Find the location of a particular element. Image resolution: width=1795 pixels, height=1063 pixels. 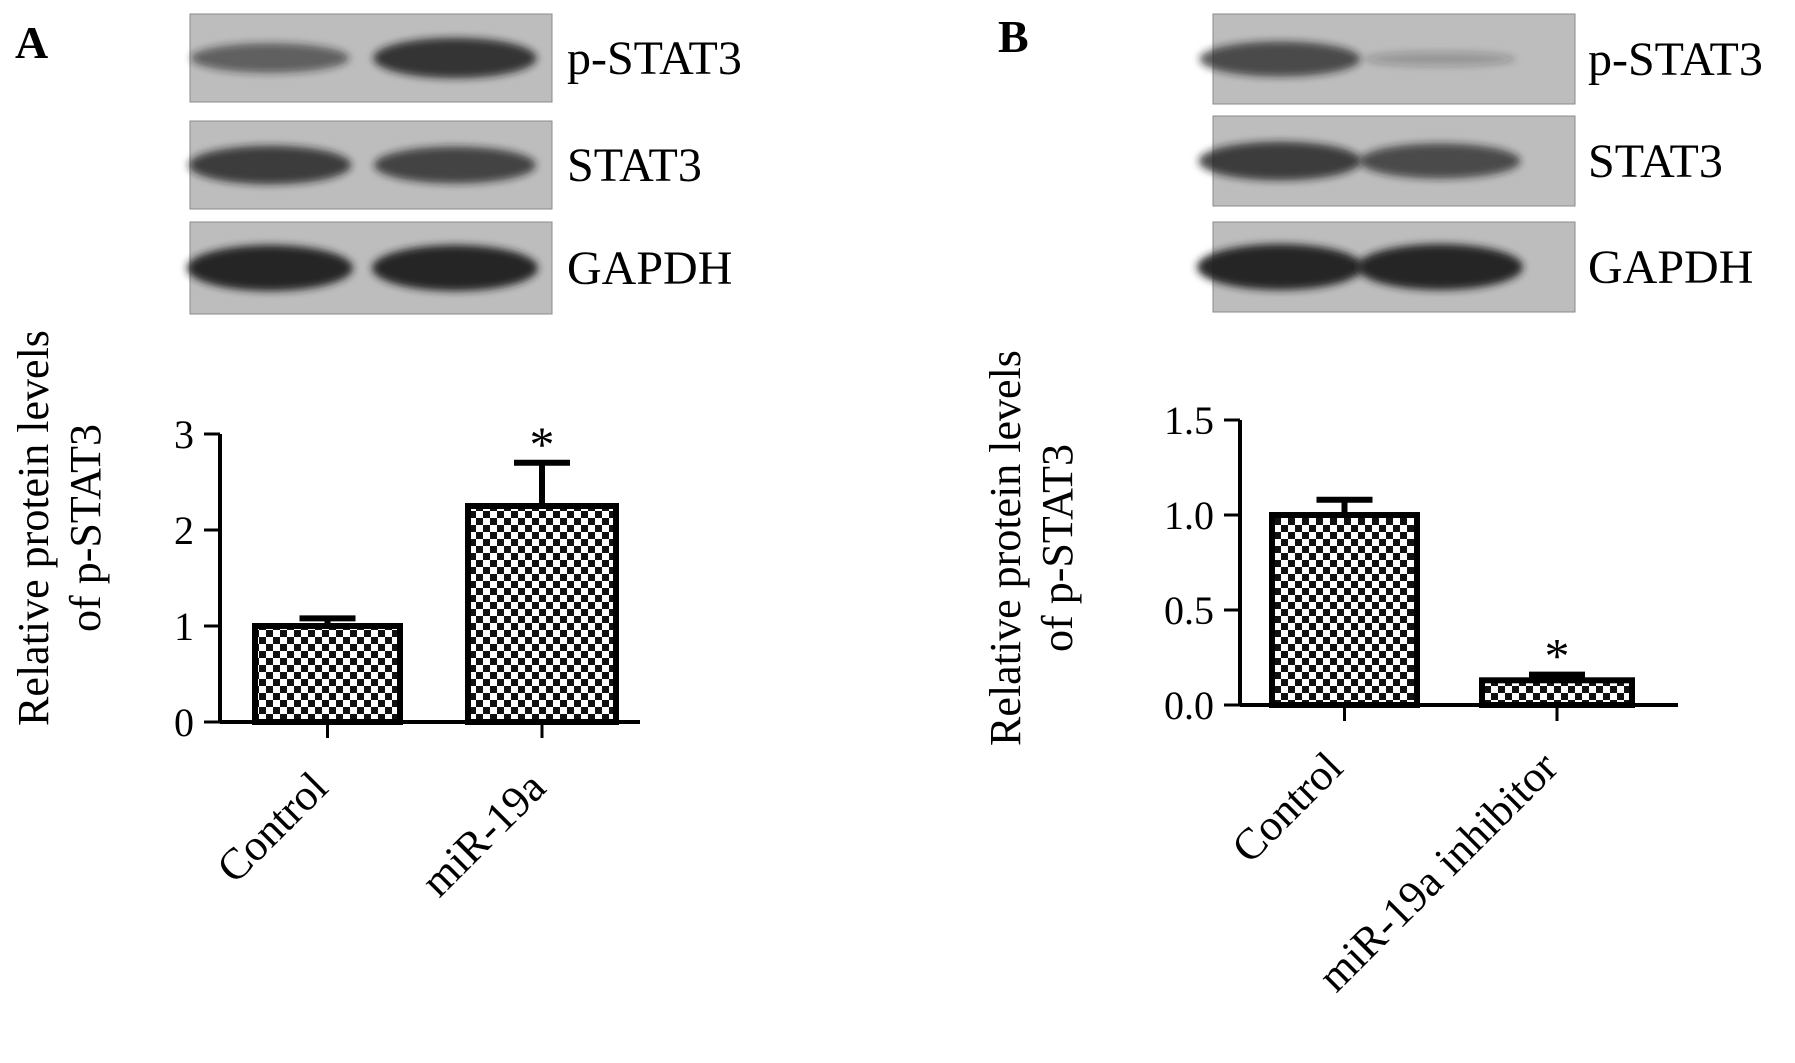

y-tick-label: 1.5 is located at coordinates (1189, 420).